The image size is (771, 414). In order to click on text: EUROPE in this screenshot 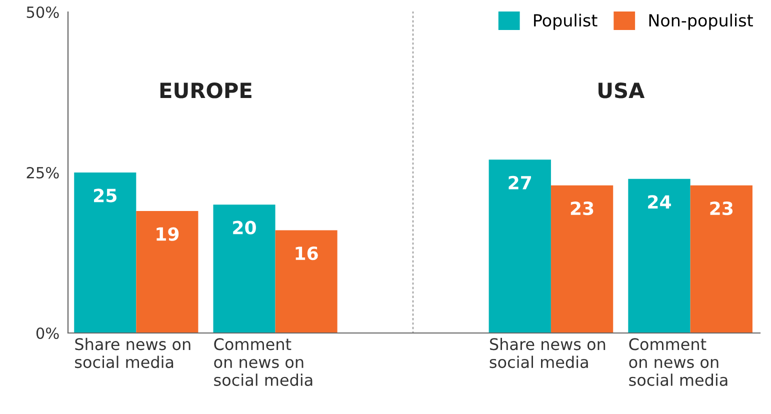, I will do `click(206, 90)`.